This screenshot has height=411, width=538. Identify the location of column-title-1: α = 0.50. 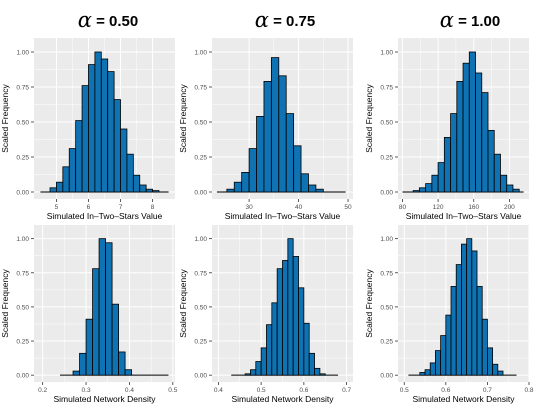
(108, 20).